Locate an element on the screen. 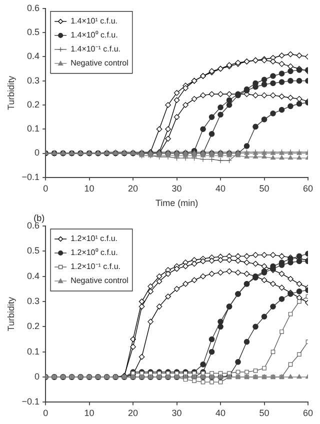  legend-label: 1.2×10¹ c.f.u. is located at coordinates (94, 239).